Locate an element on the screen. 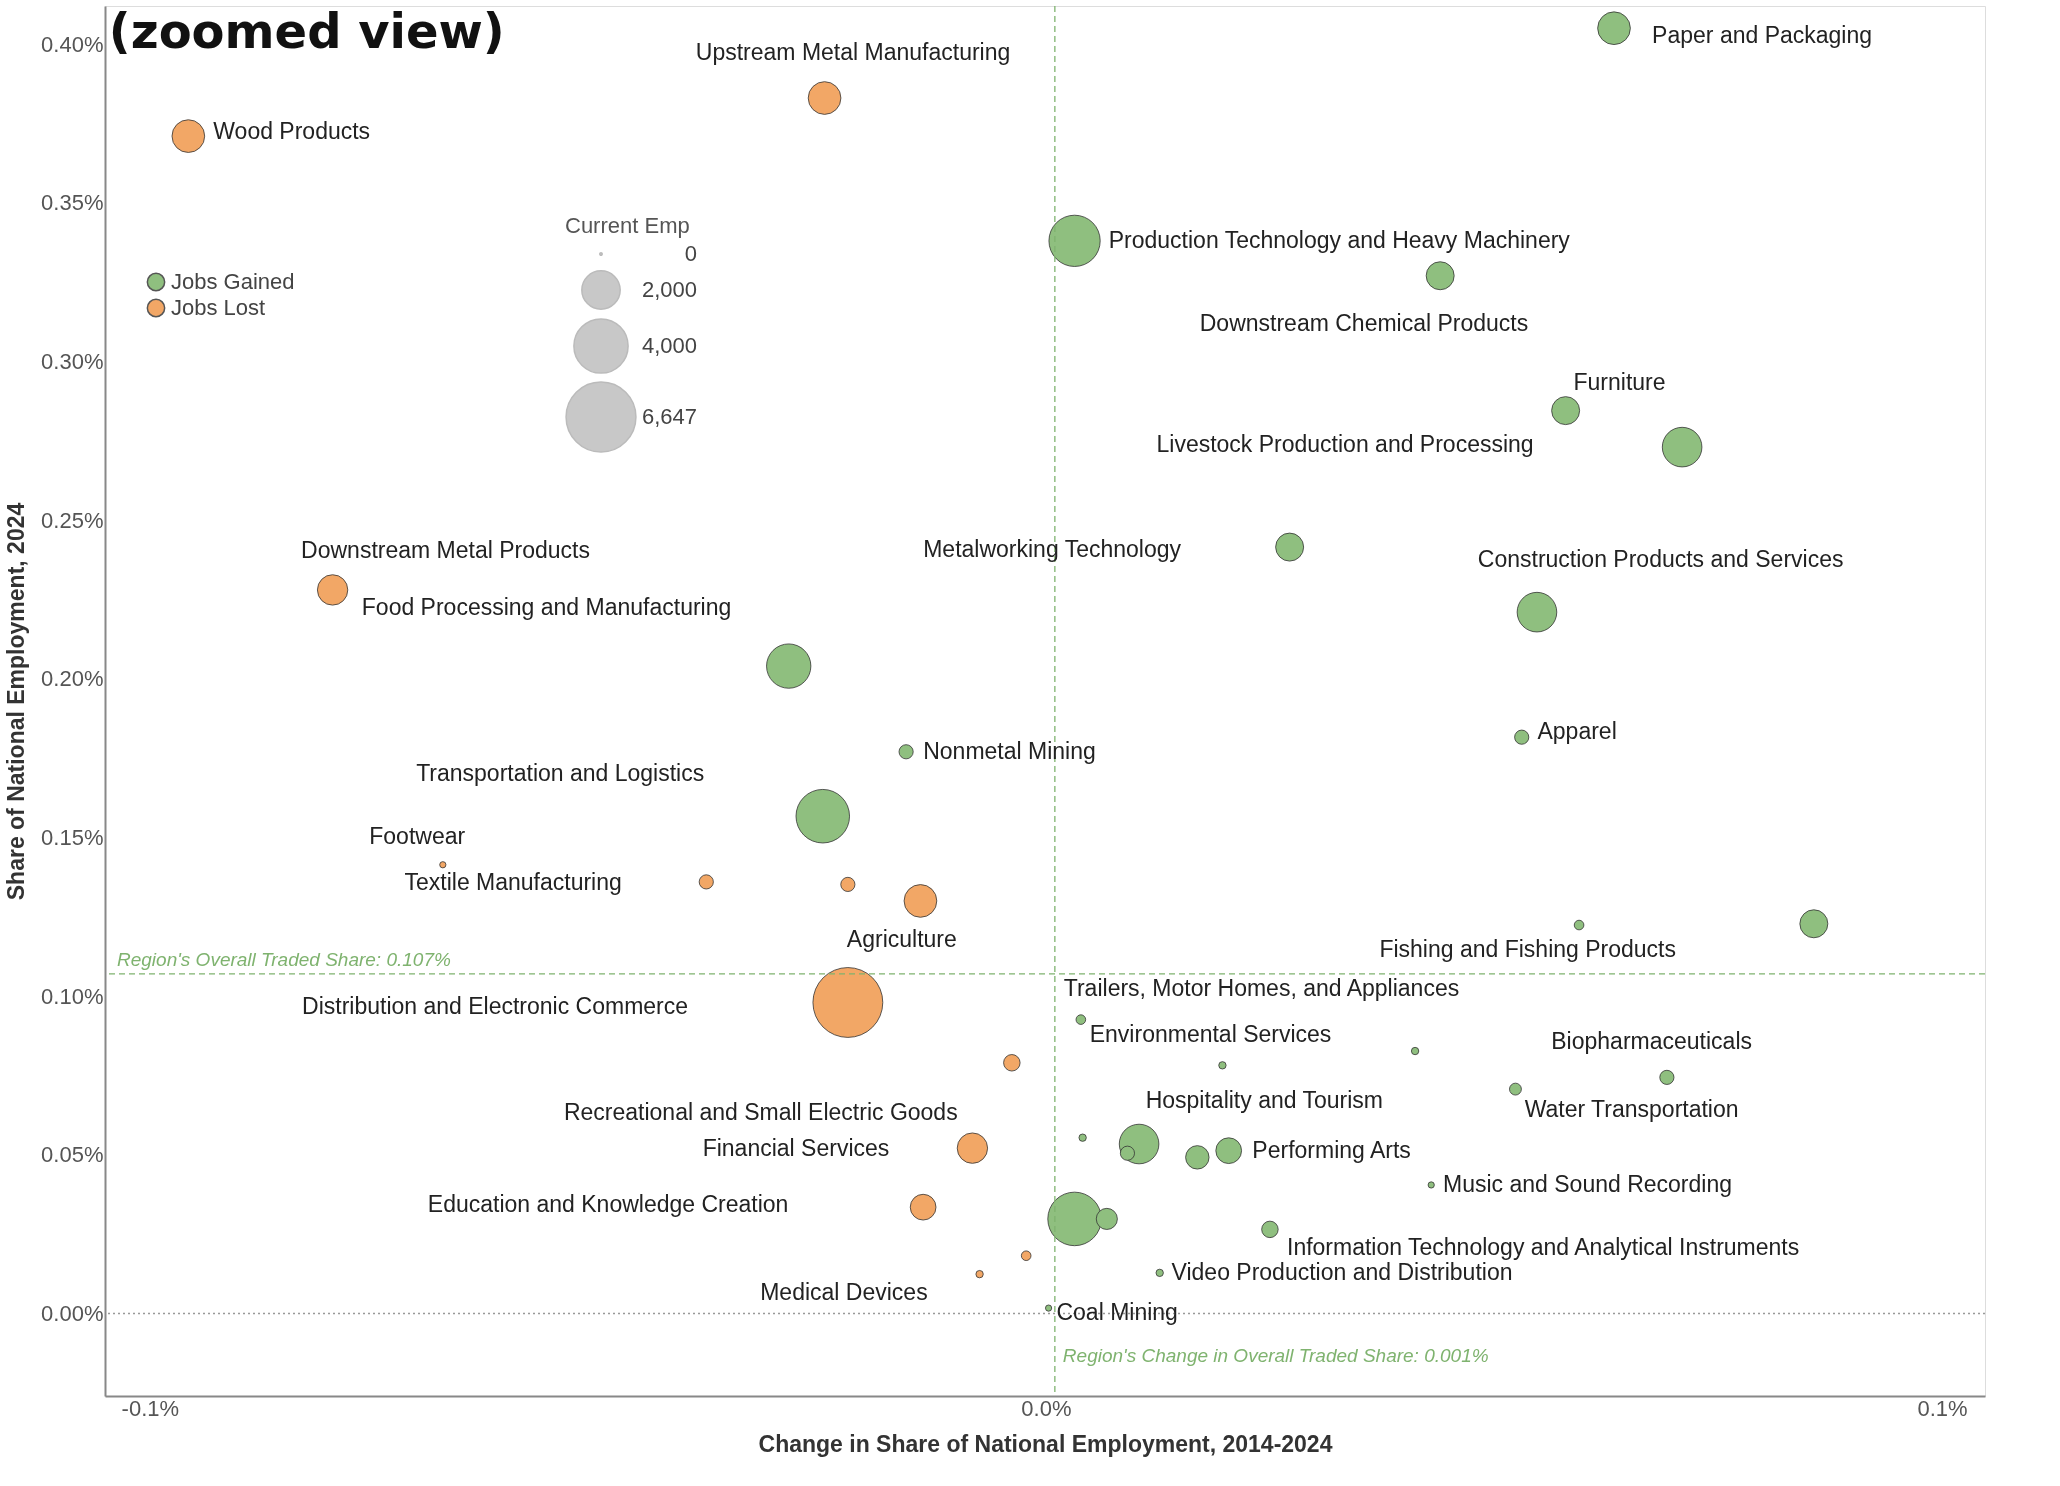 This screenshot has width=2060, height=1486. legend-label: 2,000 is located at coordinates (669, 289).